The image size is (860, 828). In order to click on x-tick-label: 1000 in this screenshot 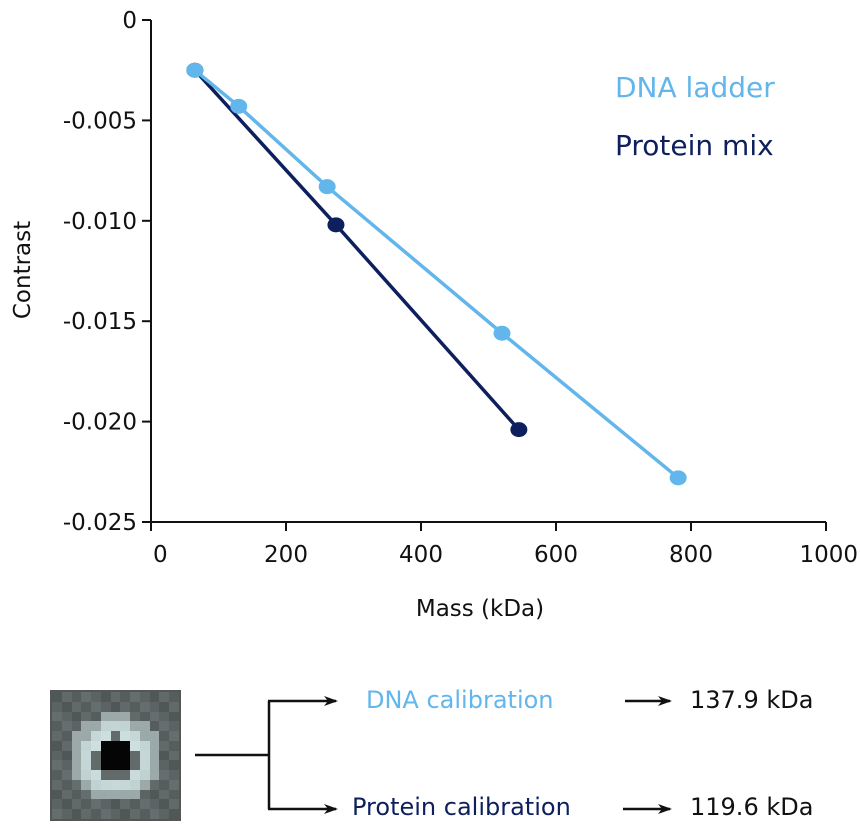, I will do `click(828, 555)`.